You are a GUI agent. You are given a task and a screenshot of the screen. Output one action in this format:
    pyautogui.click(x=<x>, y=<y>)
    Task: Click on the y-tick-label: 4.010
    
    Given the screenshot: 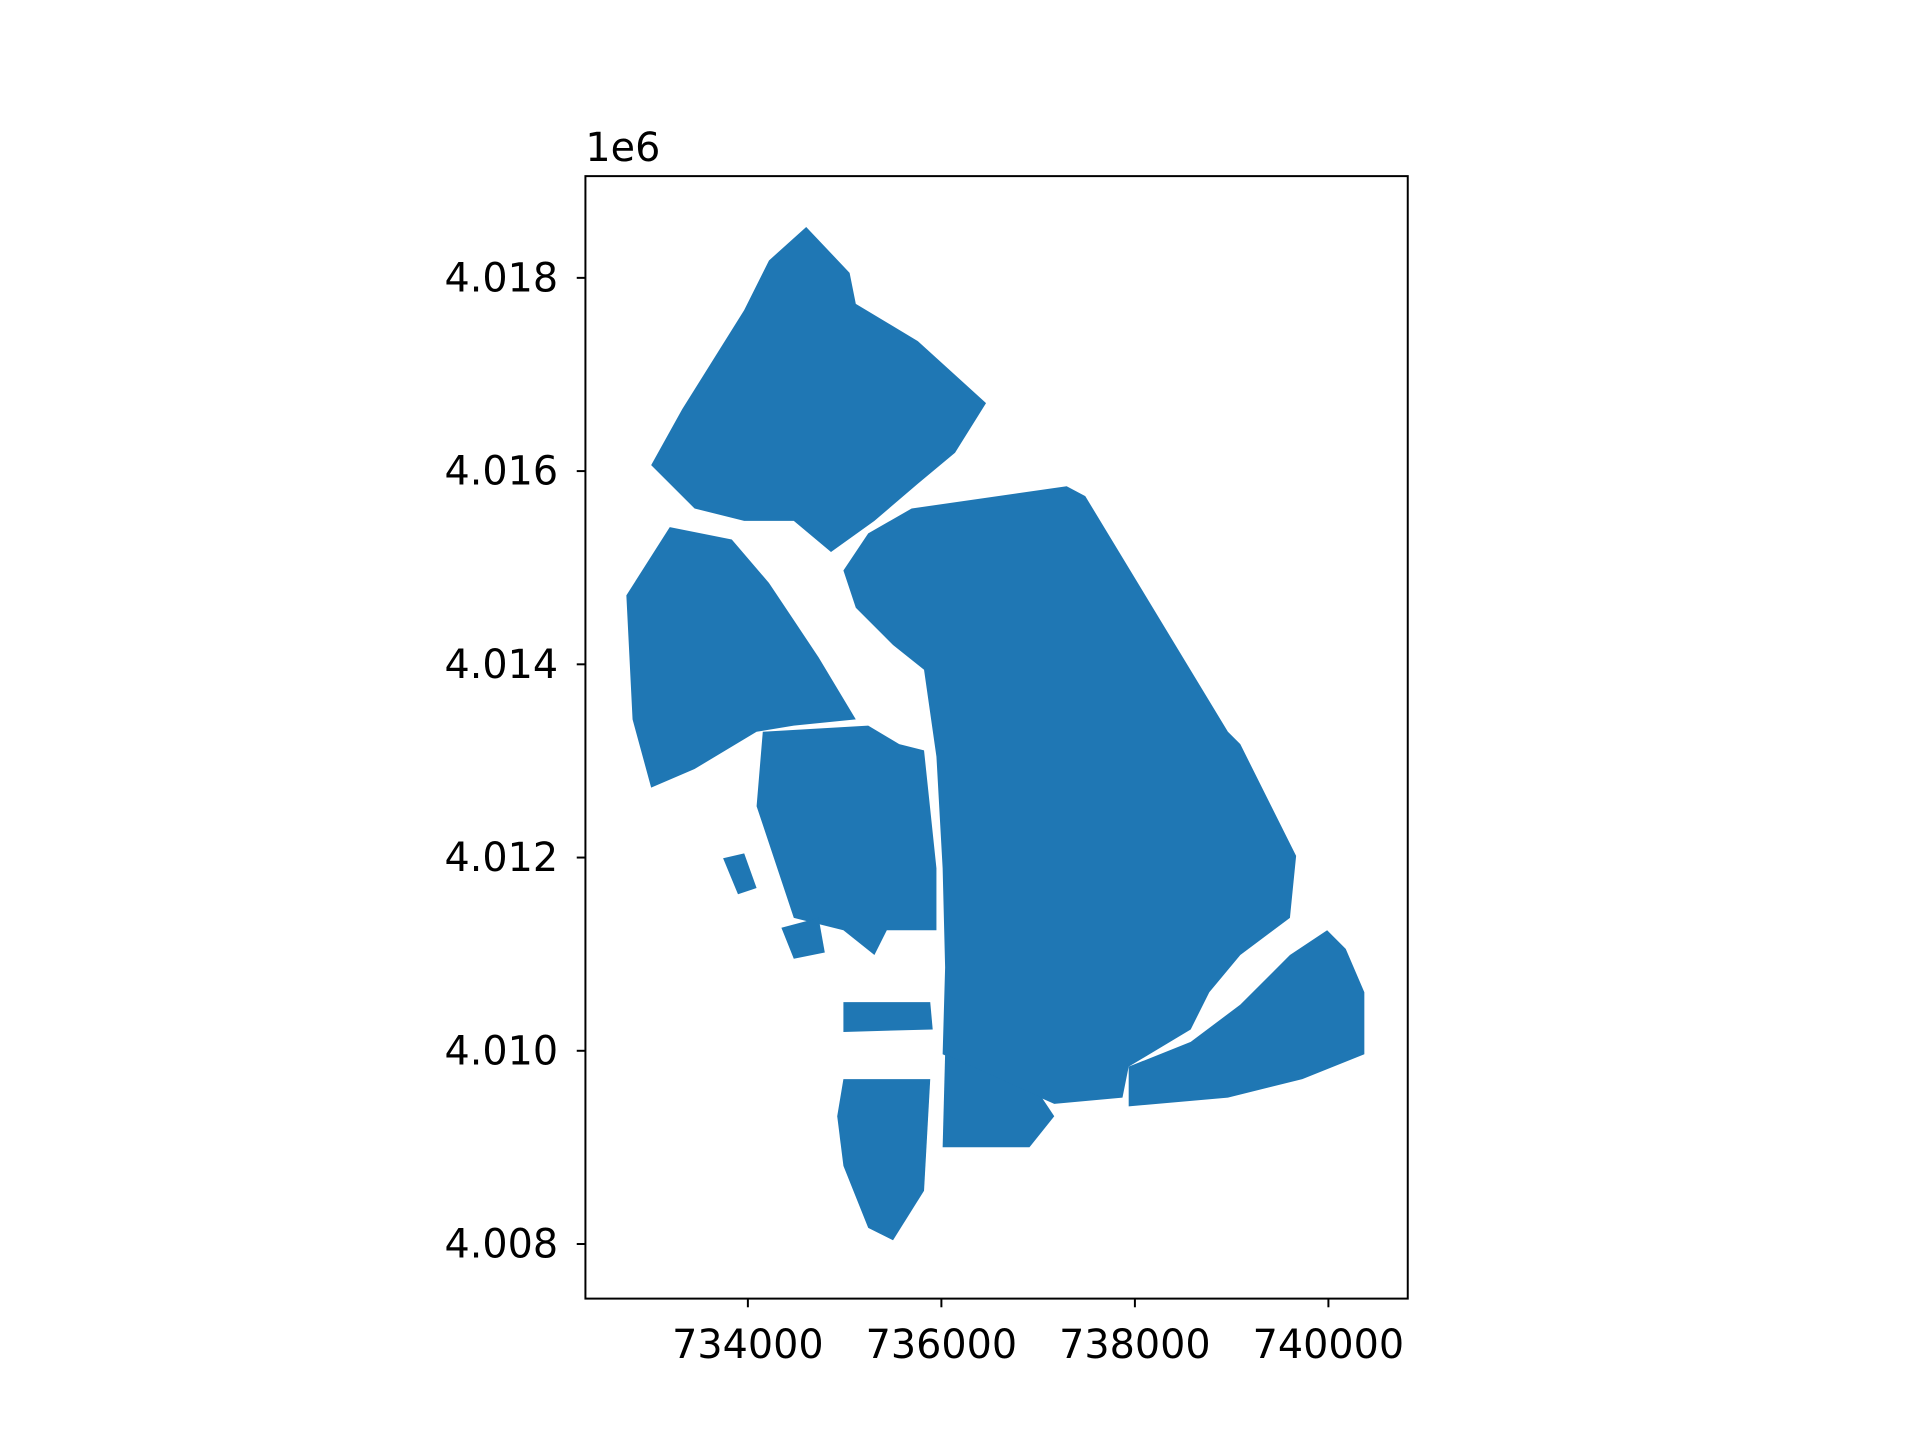 What is the action you would take?
    pyautogui.click(x=502, y=1051)
    